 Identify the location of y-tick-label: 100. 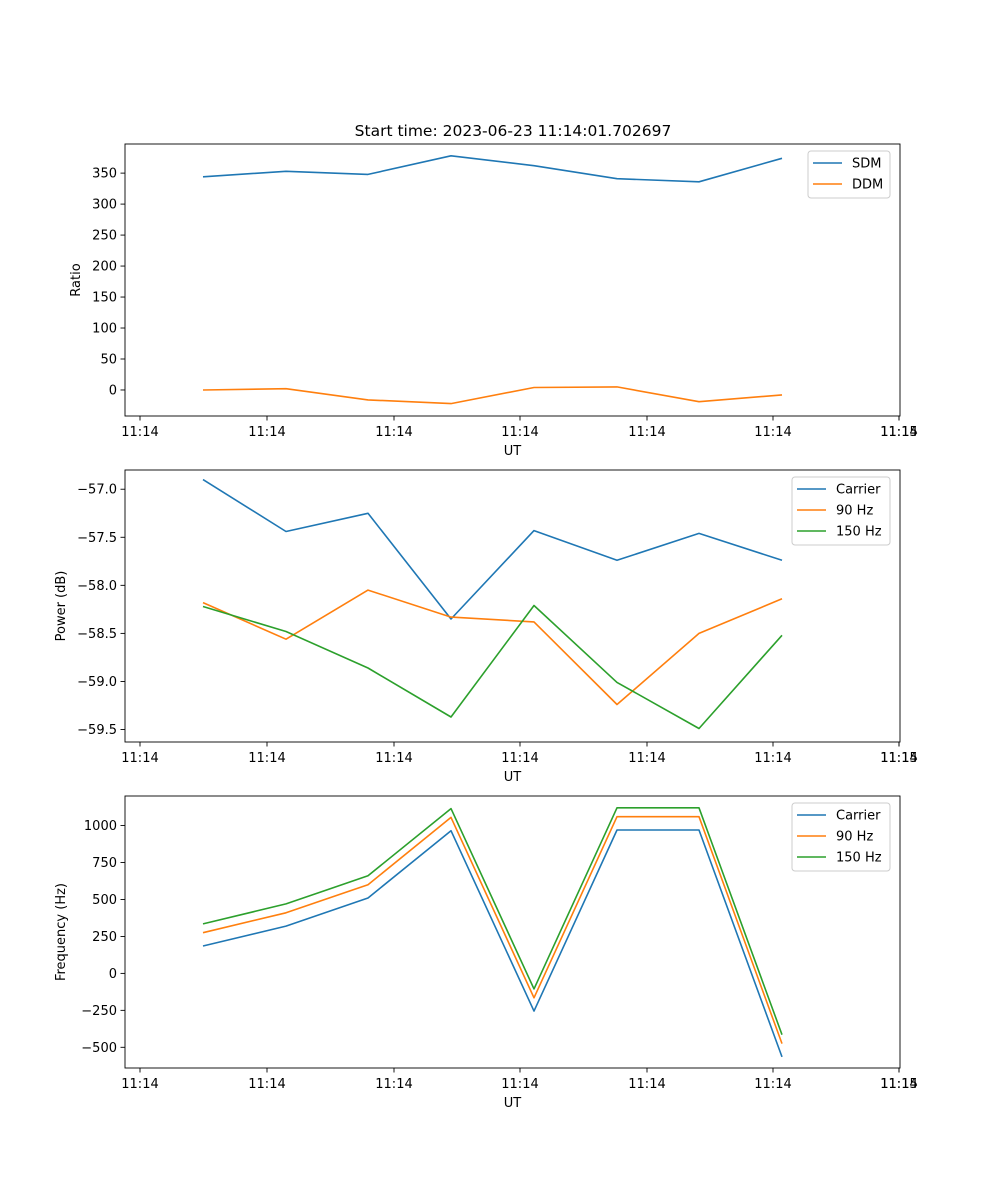
(104, 329).